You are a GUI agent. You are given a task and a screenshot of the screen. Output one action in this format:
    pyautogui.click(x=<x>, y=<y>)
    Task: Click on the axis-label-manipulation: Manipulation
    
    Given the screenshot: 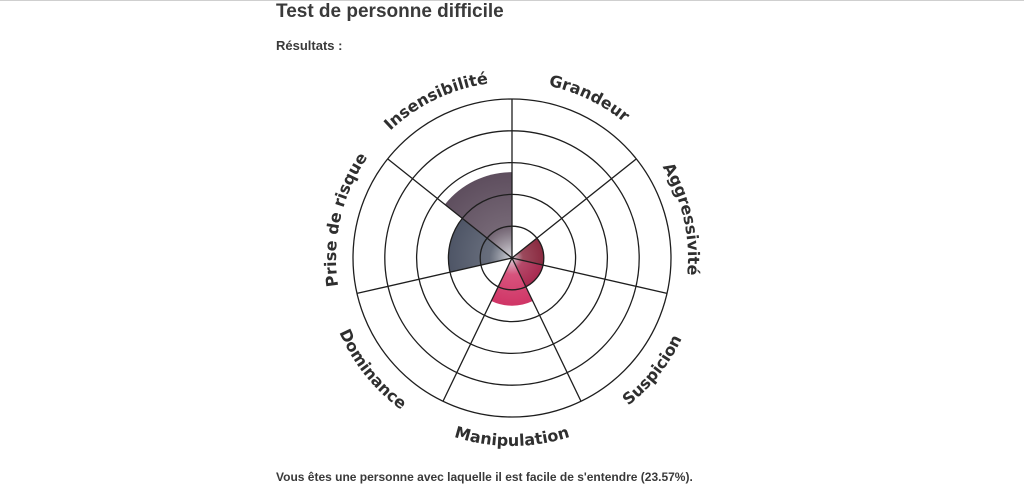 What is the action you would take?
    pyautogui.click(x=512, y=436)
    